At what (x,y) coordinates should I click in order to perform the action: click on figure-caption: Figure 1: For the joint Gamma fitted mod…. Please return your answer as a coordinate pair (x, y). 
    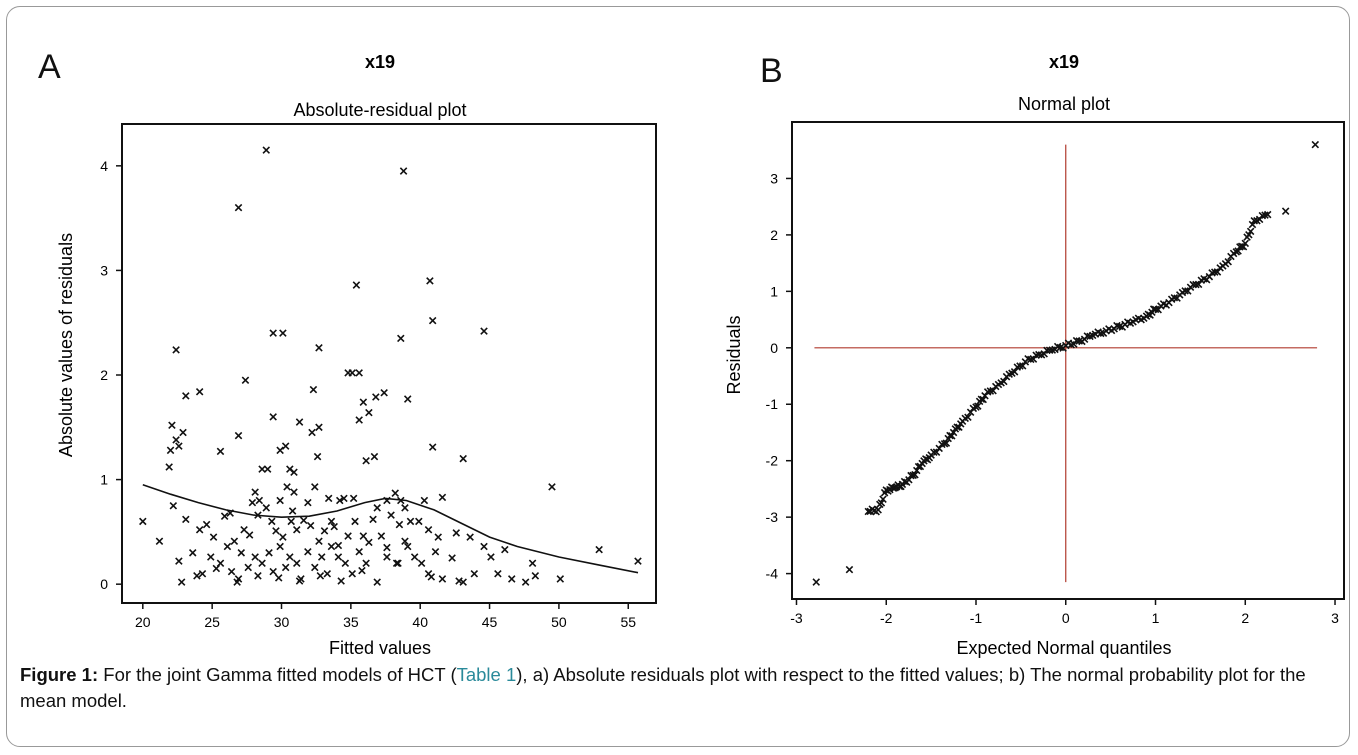
    Looking at the image, I should click on (680, 688).